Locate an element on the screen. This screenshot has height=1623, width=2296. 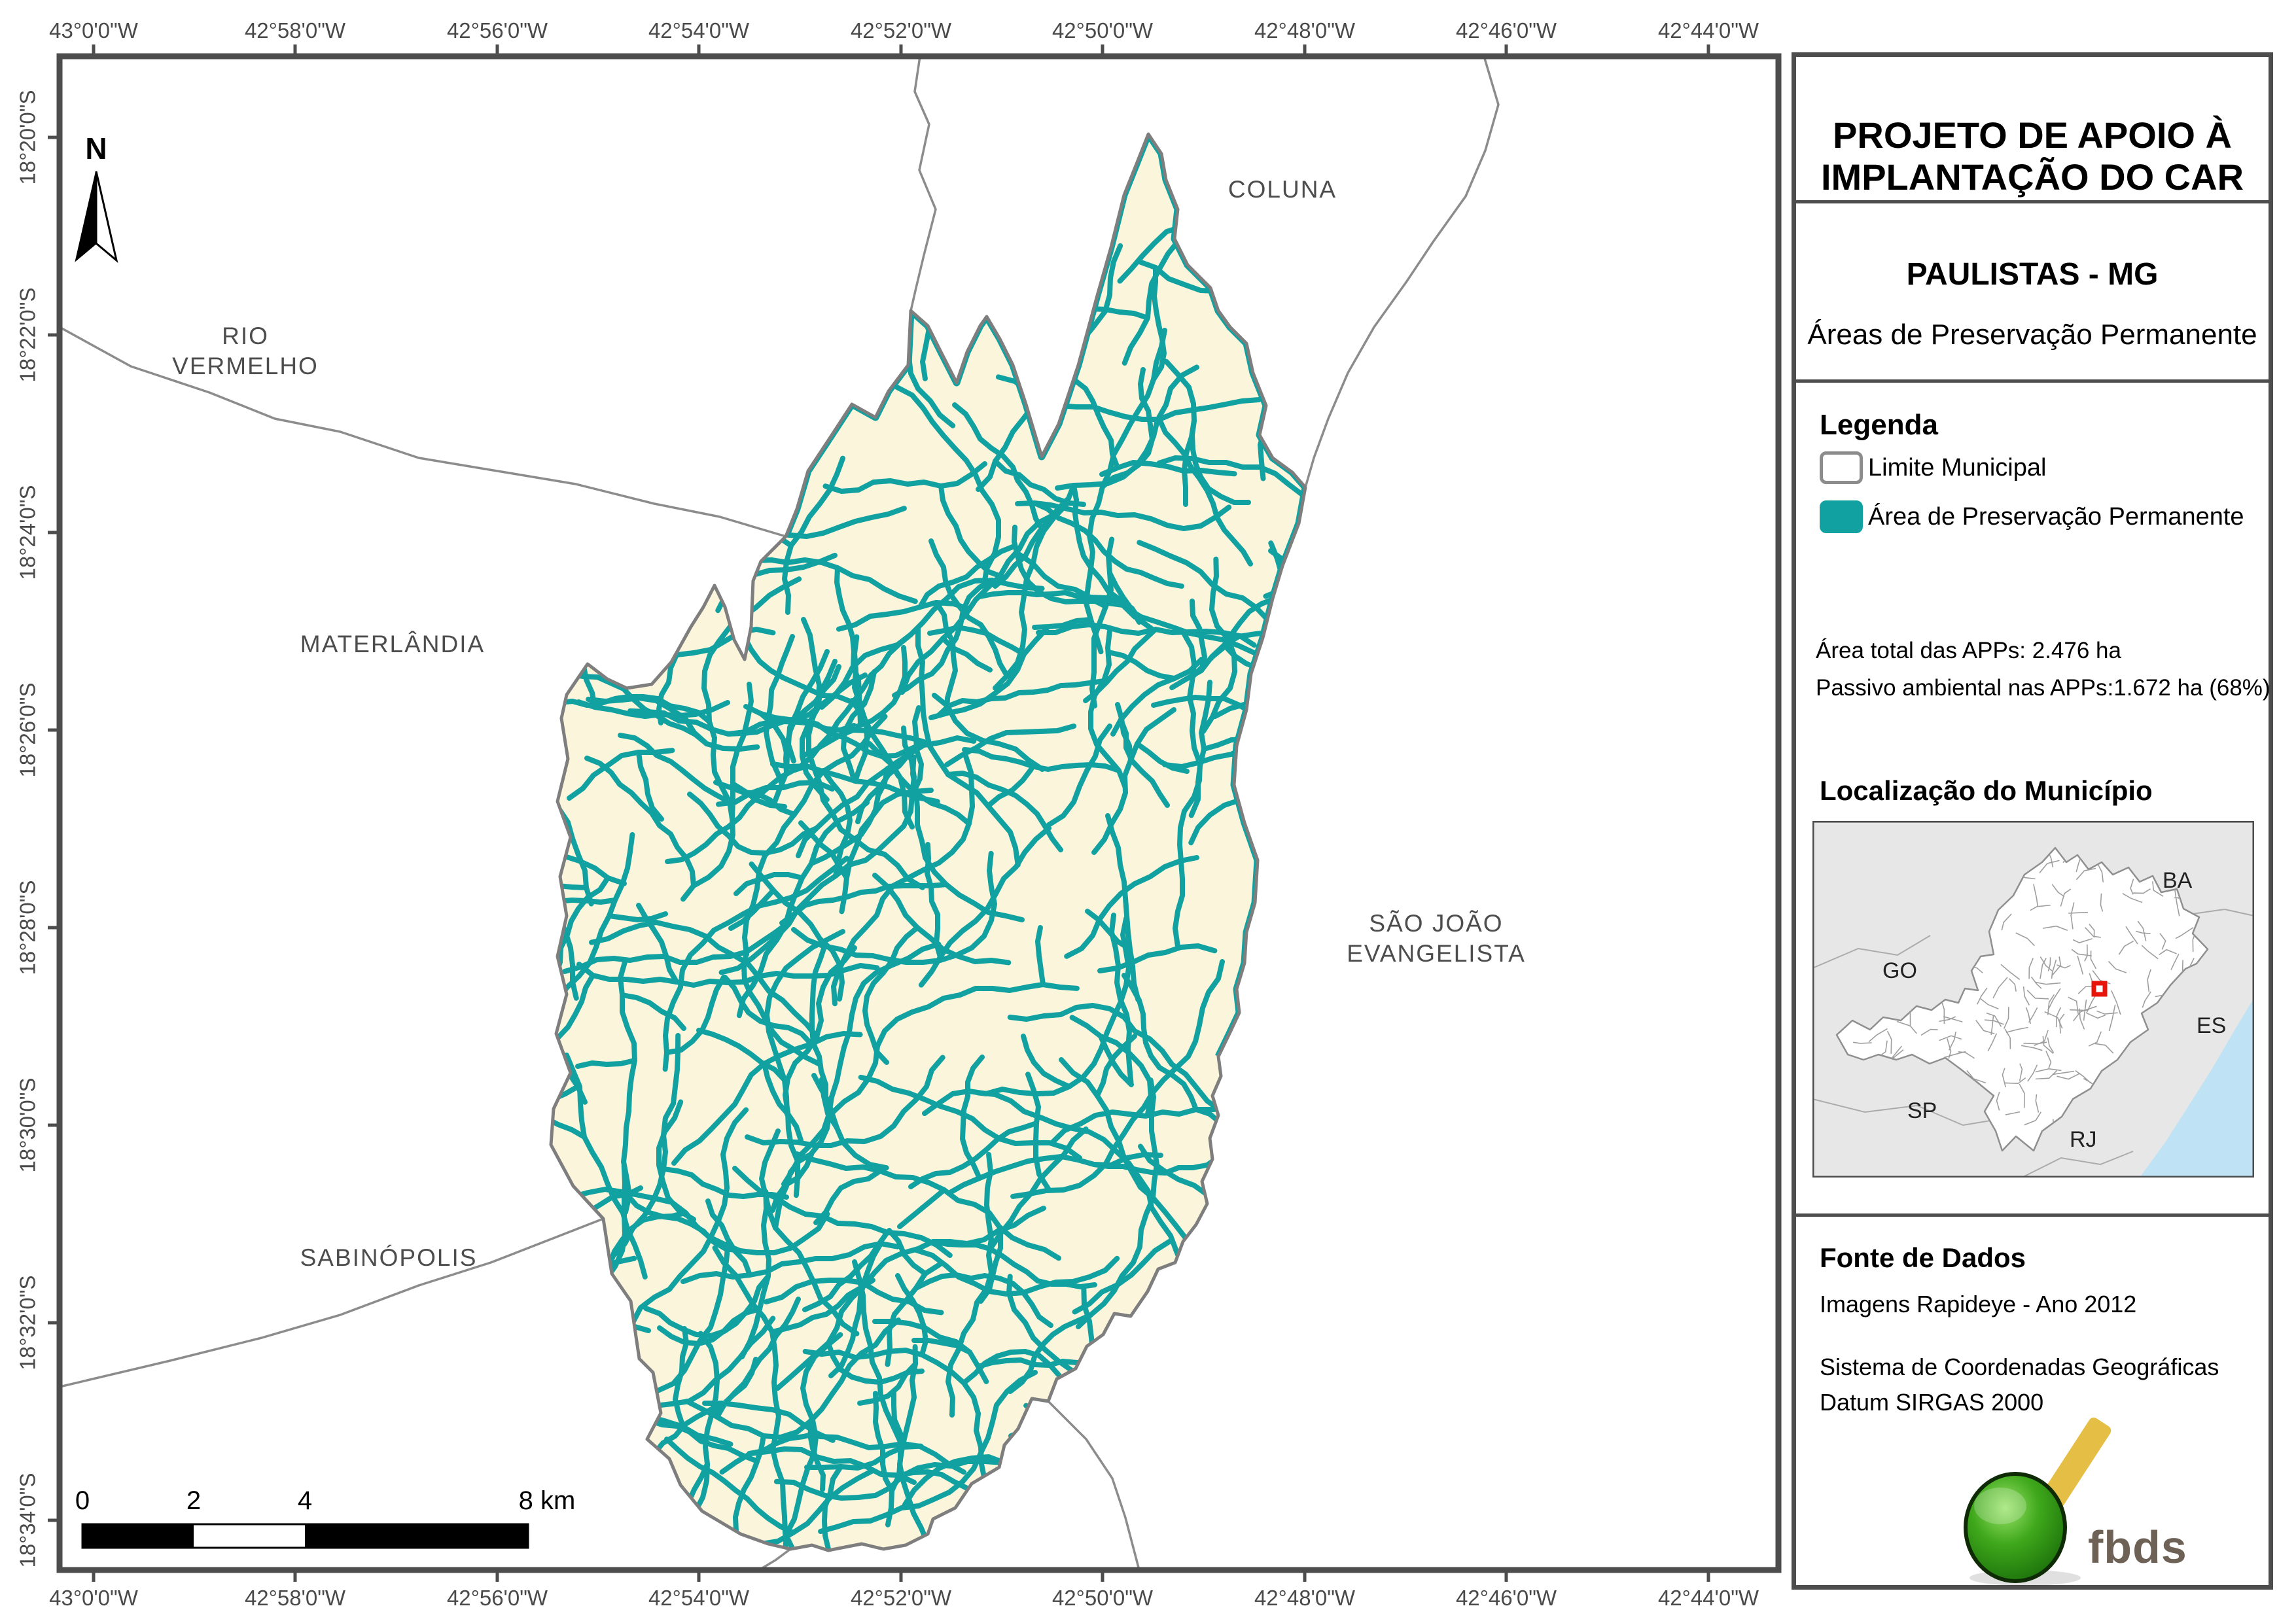
neighbor-label-rio-vermelho: RIO VERMELHO is located at coordinates (245, 351).